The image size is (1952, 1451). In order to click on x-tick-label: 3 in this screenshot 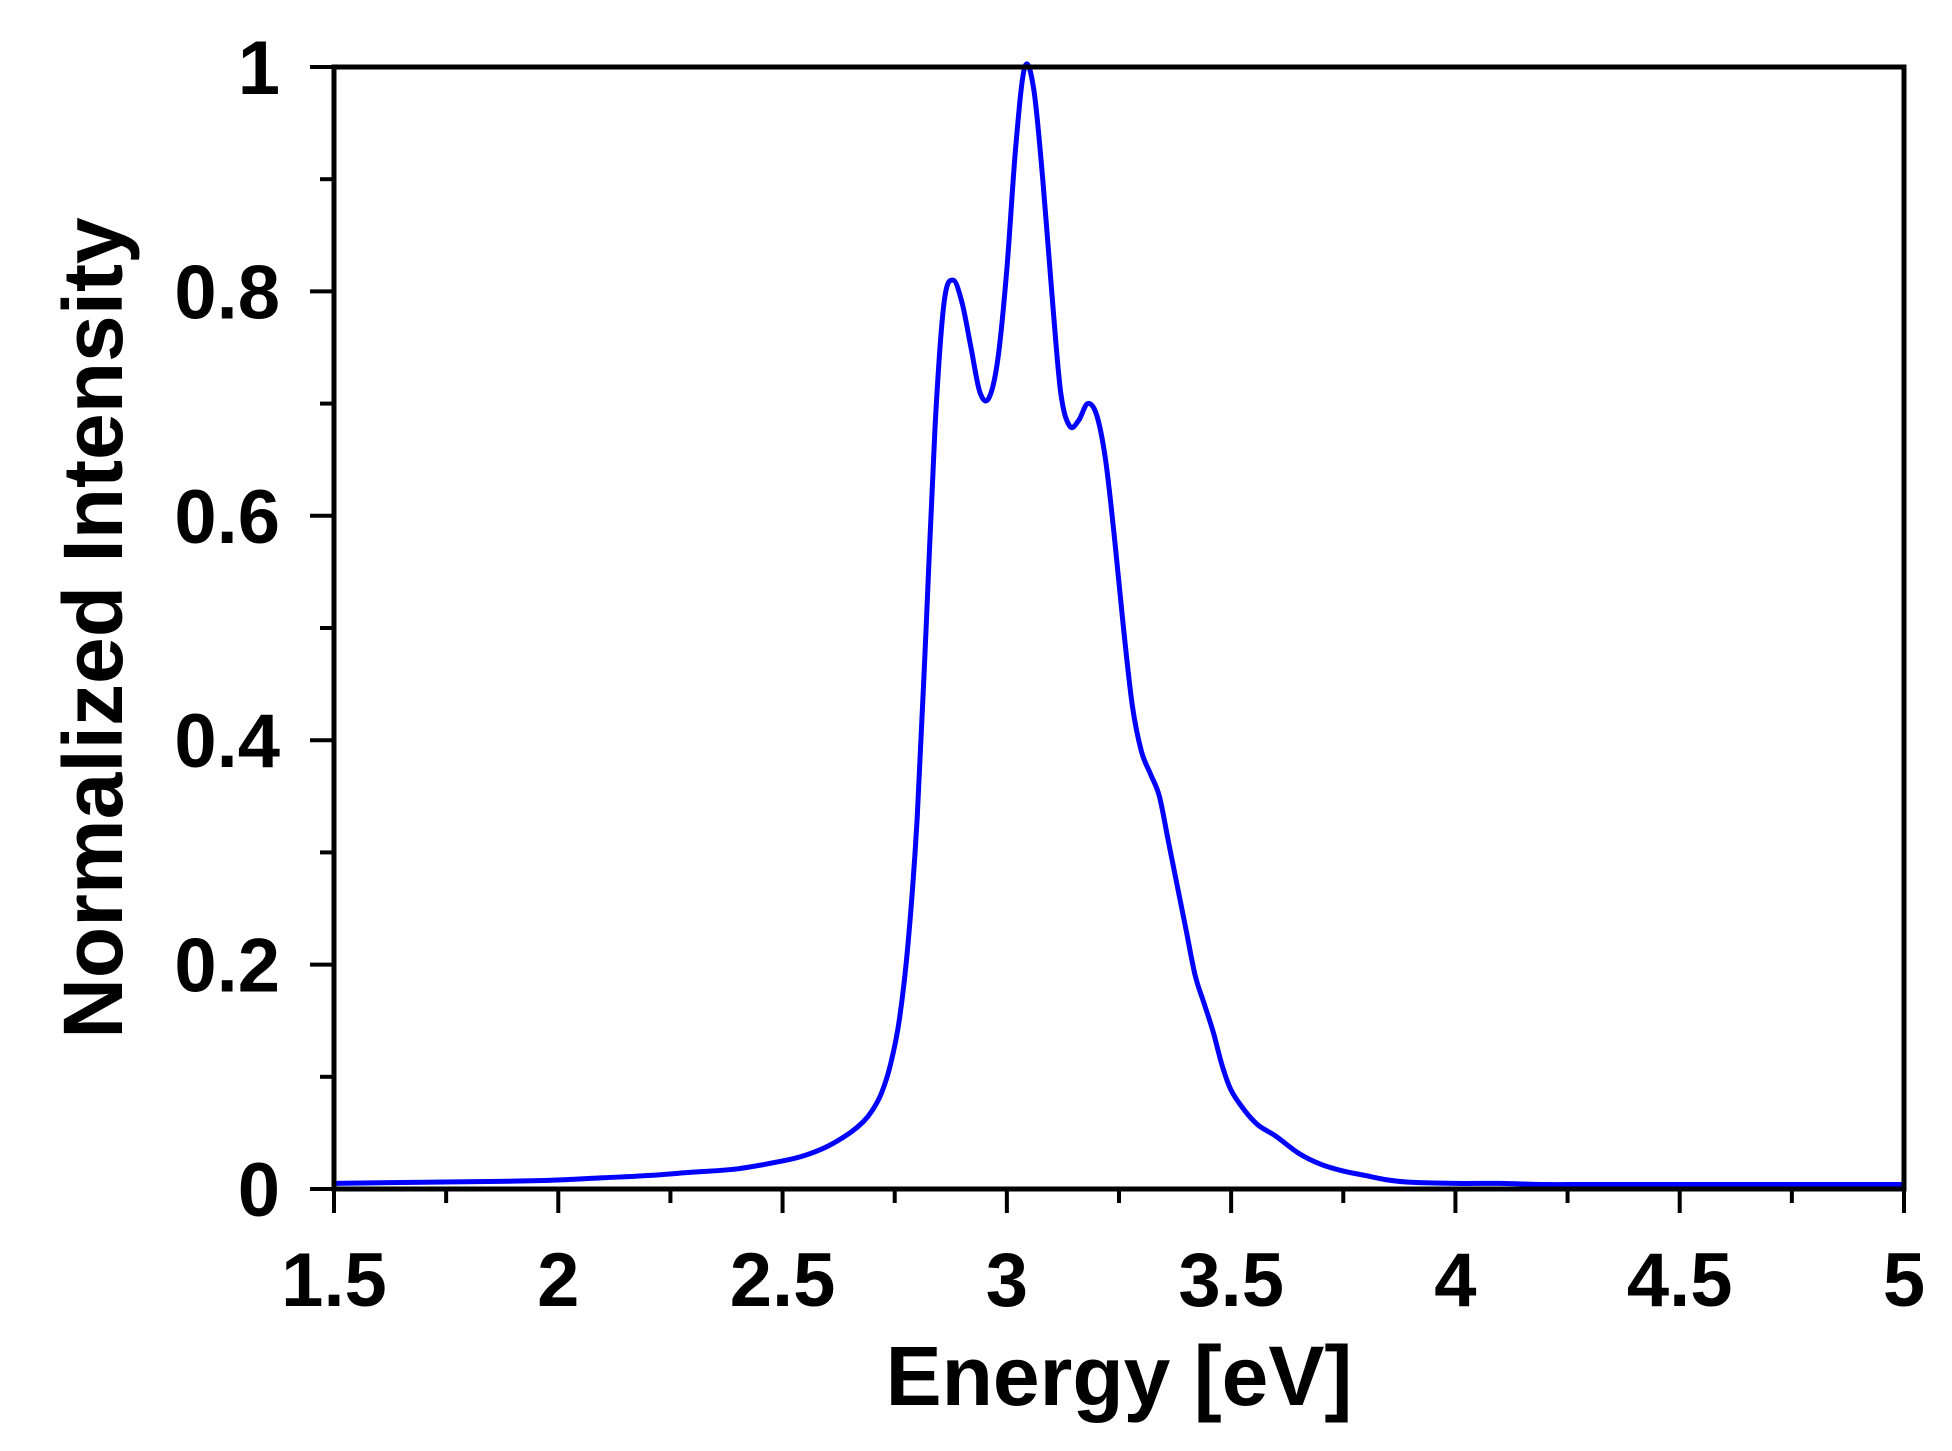, I will do `click(1007, 1280)`.